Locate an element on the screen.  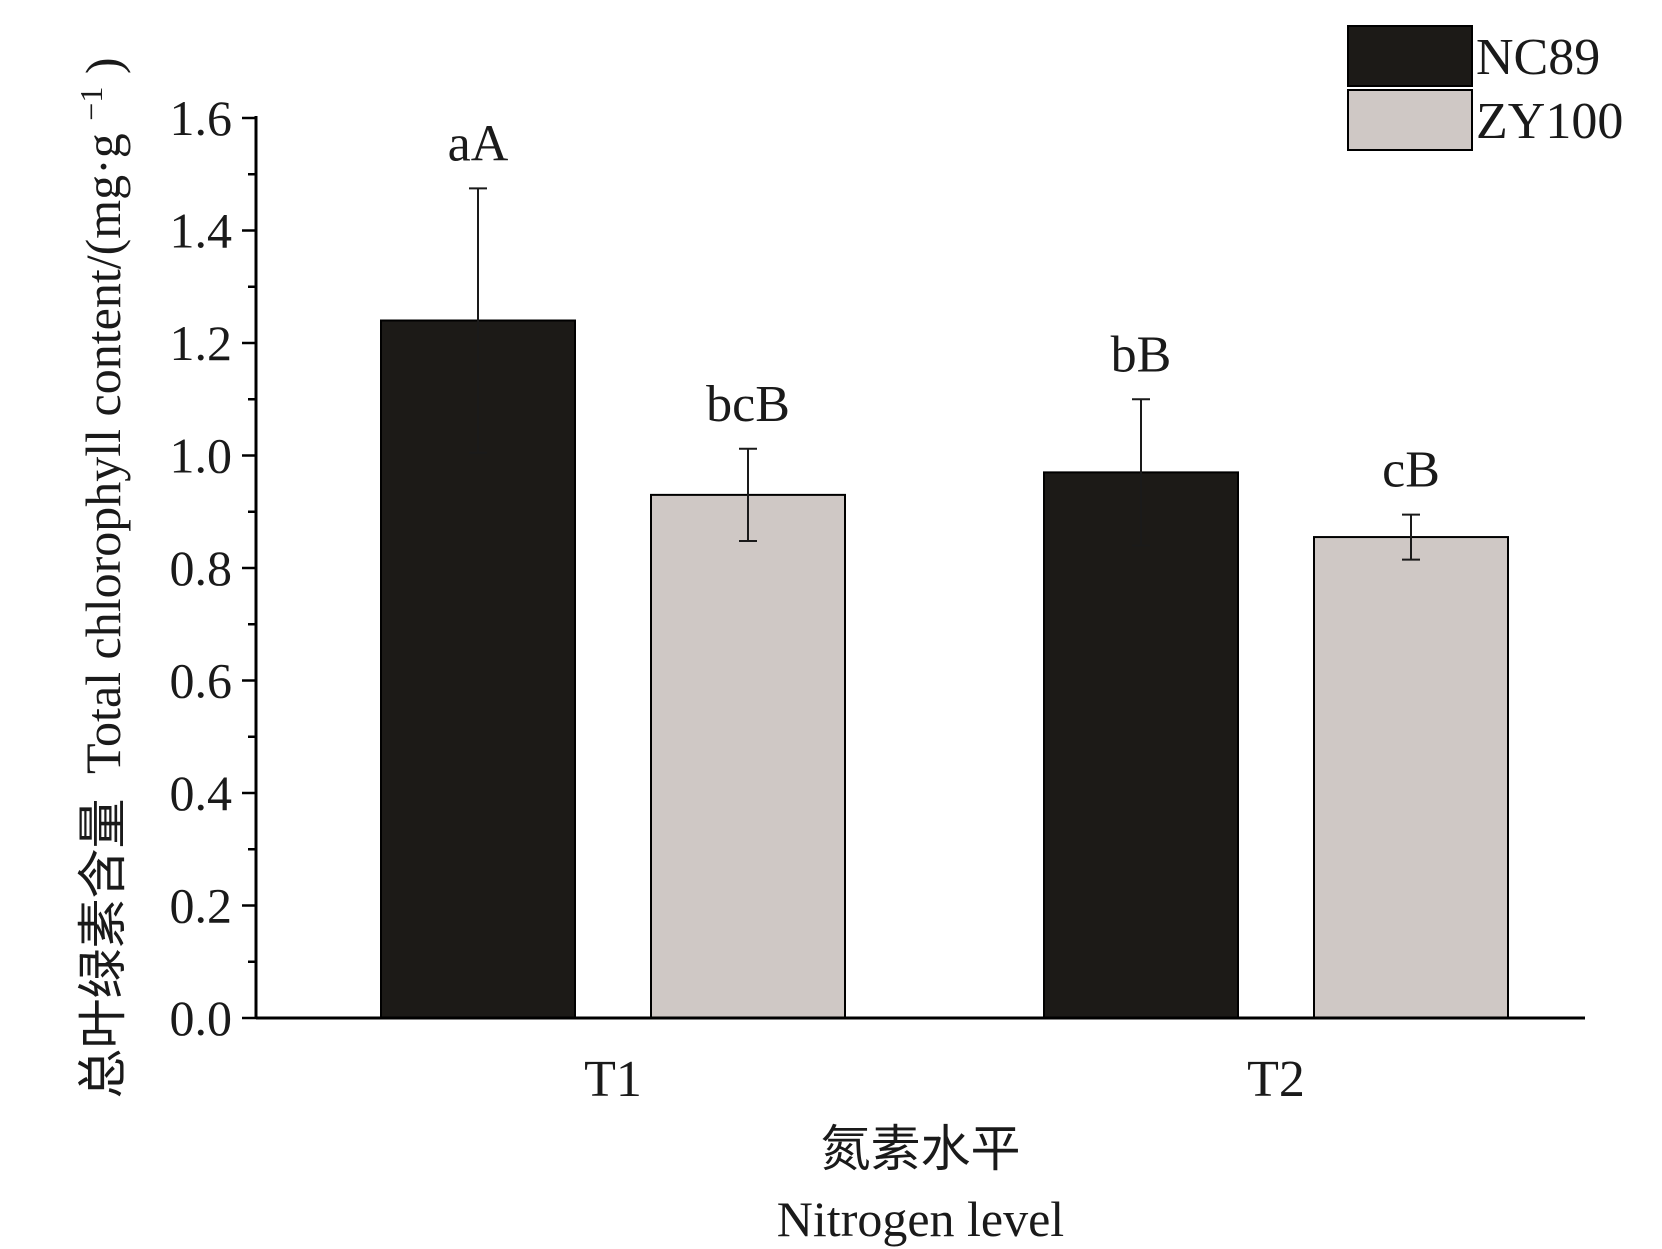
y-tick-label: 0.4 is located at coordinates (201, 793).